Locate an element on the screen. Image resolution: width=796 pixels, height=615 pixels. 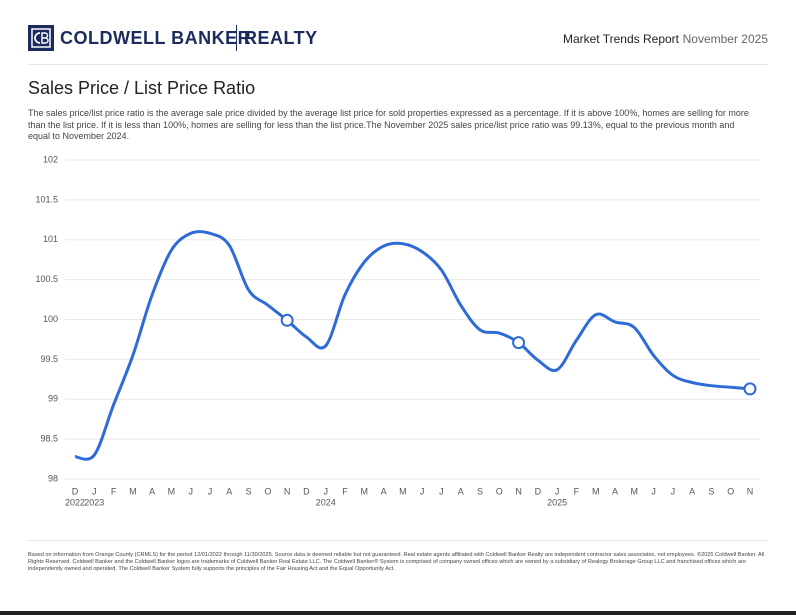
y-tick-label: 102 is located at coordinates (50, 159).